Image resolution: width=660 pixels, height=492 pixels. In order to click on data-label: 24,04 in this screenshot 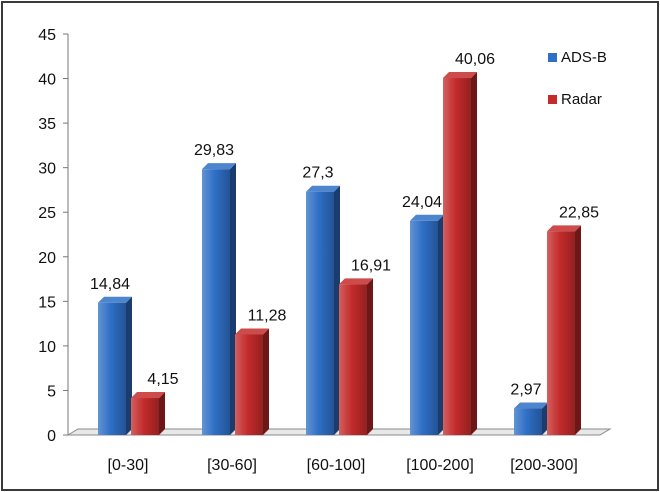, I will do `click(422, 202)`.